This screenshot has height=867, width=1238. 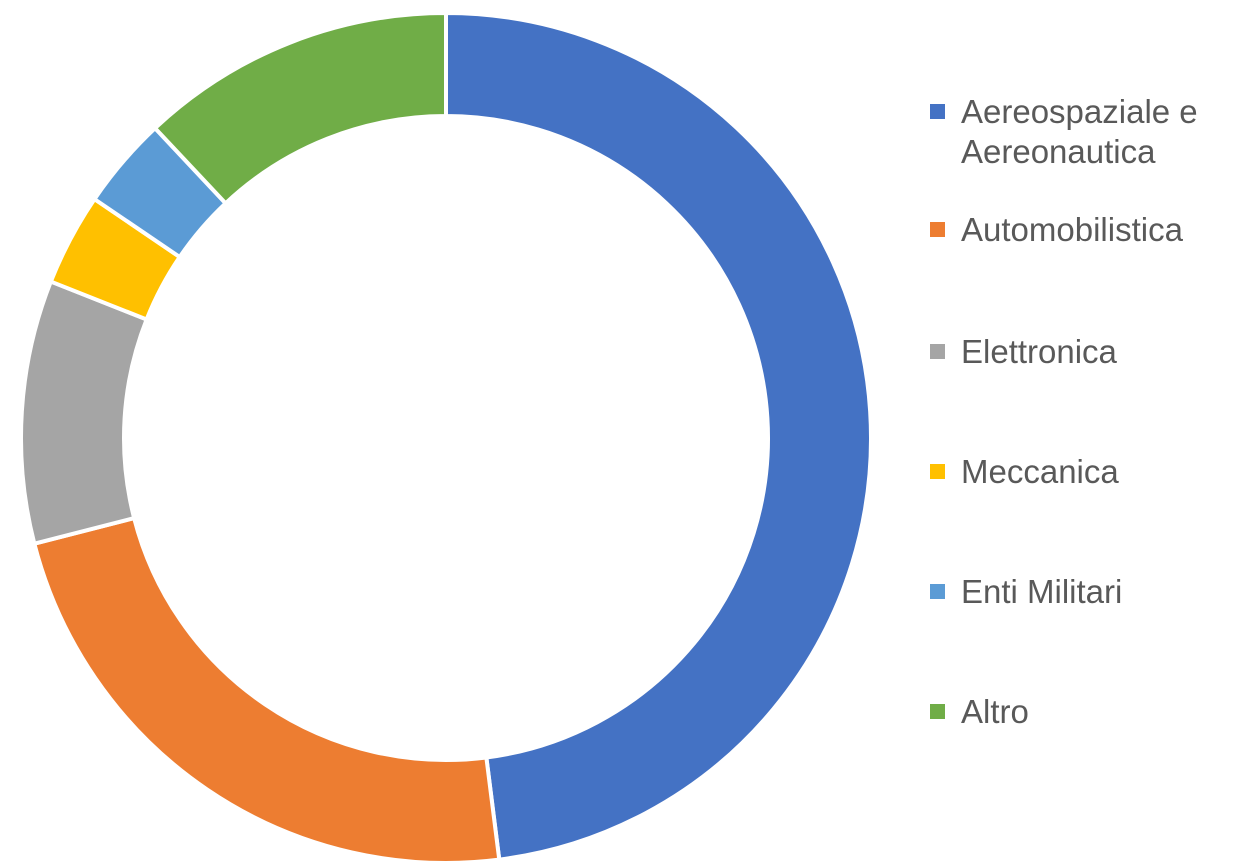 I want to click on legend-swatch-meccanica, so click(x=937, y=471).